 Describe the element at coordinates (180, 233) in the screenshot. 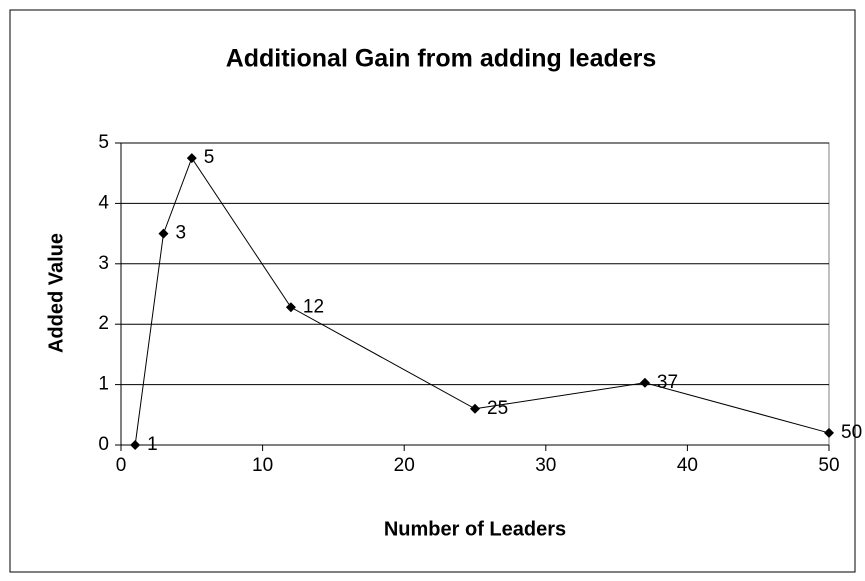

I see `data-label: 3` at that location.